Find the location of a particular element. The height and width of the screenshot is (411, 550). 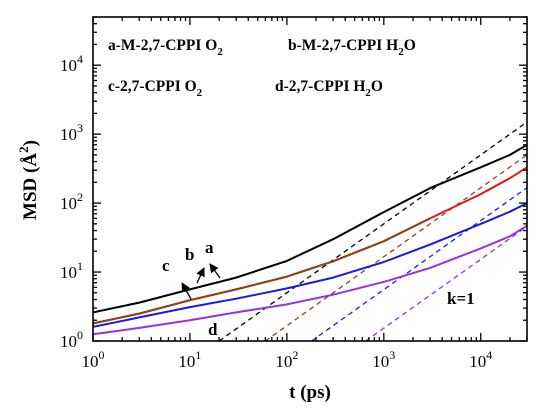

y-axis-title-suffix: ) is located at coordinates (30, 143).